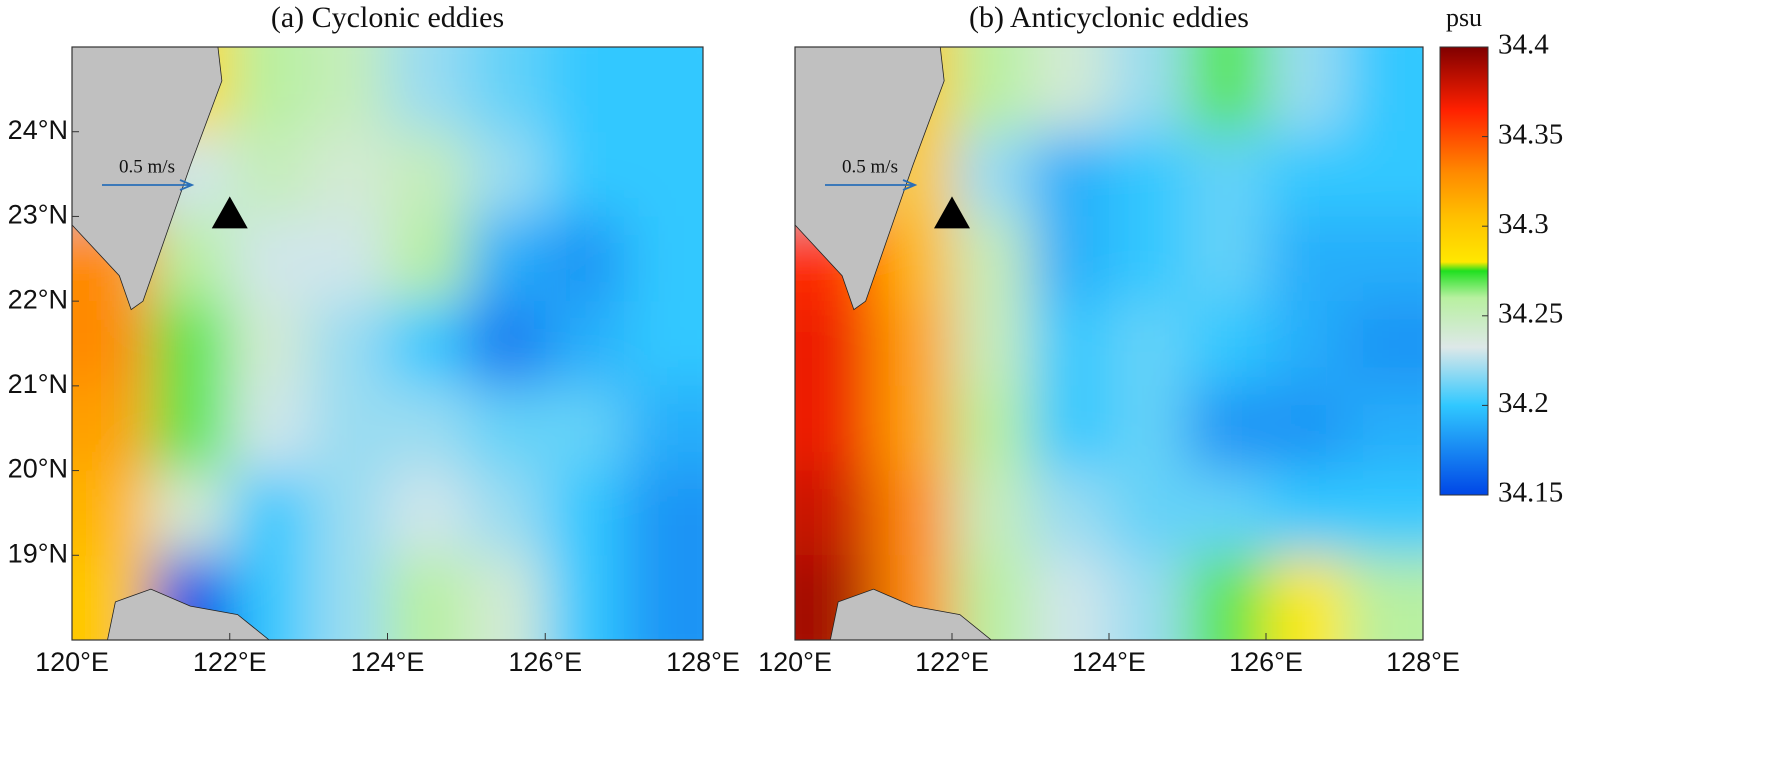 Image resolution: width=1786 pixels, height=778 pixels. Describe the element at coordinates (38, 299) in the screenshot. I see `y-tick-label: 22°N` at that location.